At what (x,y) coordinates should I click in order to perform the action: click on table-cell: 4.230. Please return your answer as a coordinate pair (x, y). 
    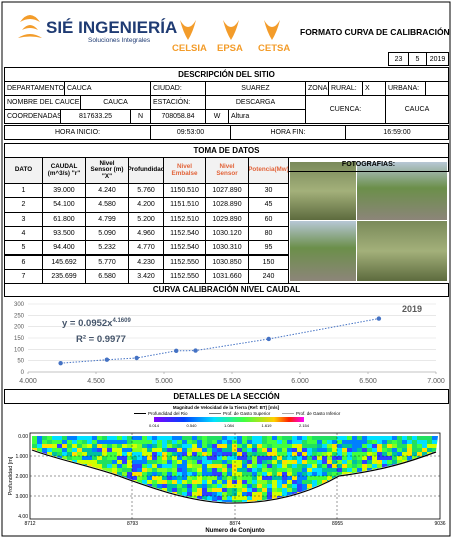
    Looking at the image, I should click on (146, 262).